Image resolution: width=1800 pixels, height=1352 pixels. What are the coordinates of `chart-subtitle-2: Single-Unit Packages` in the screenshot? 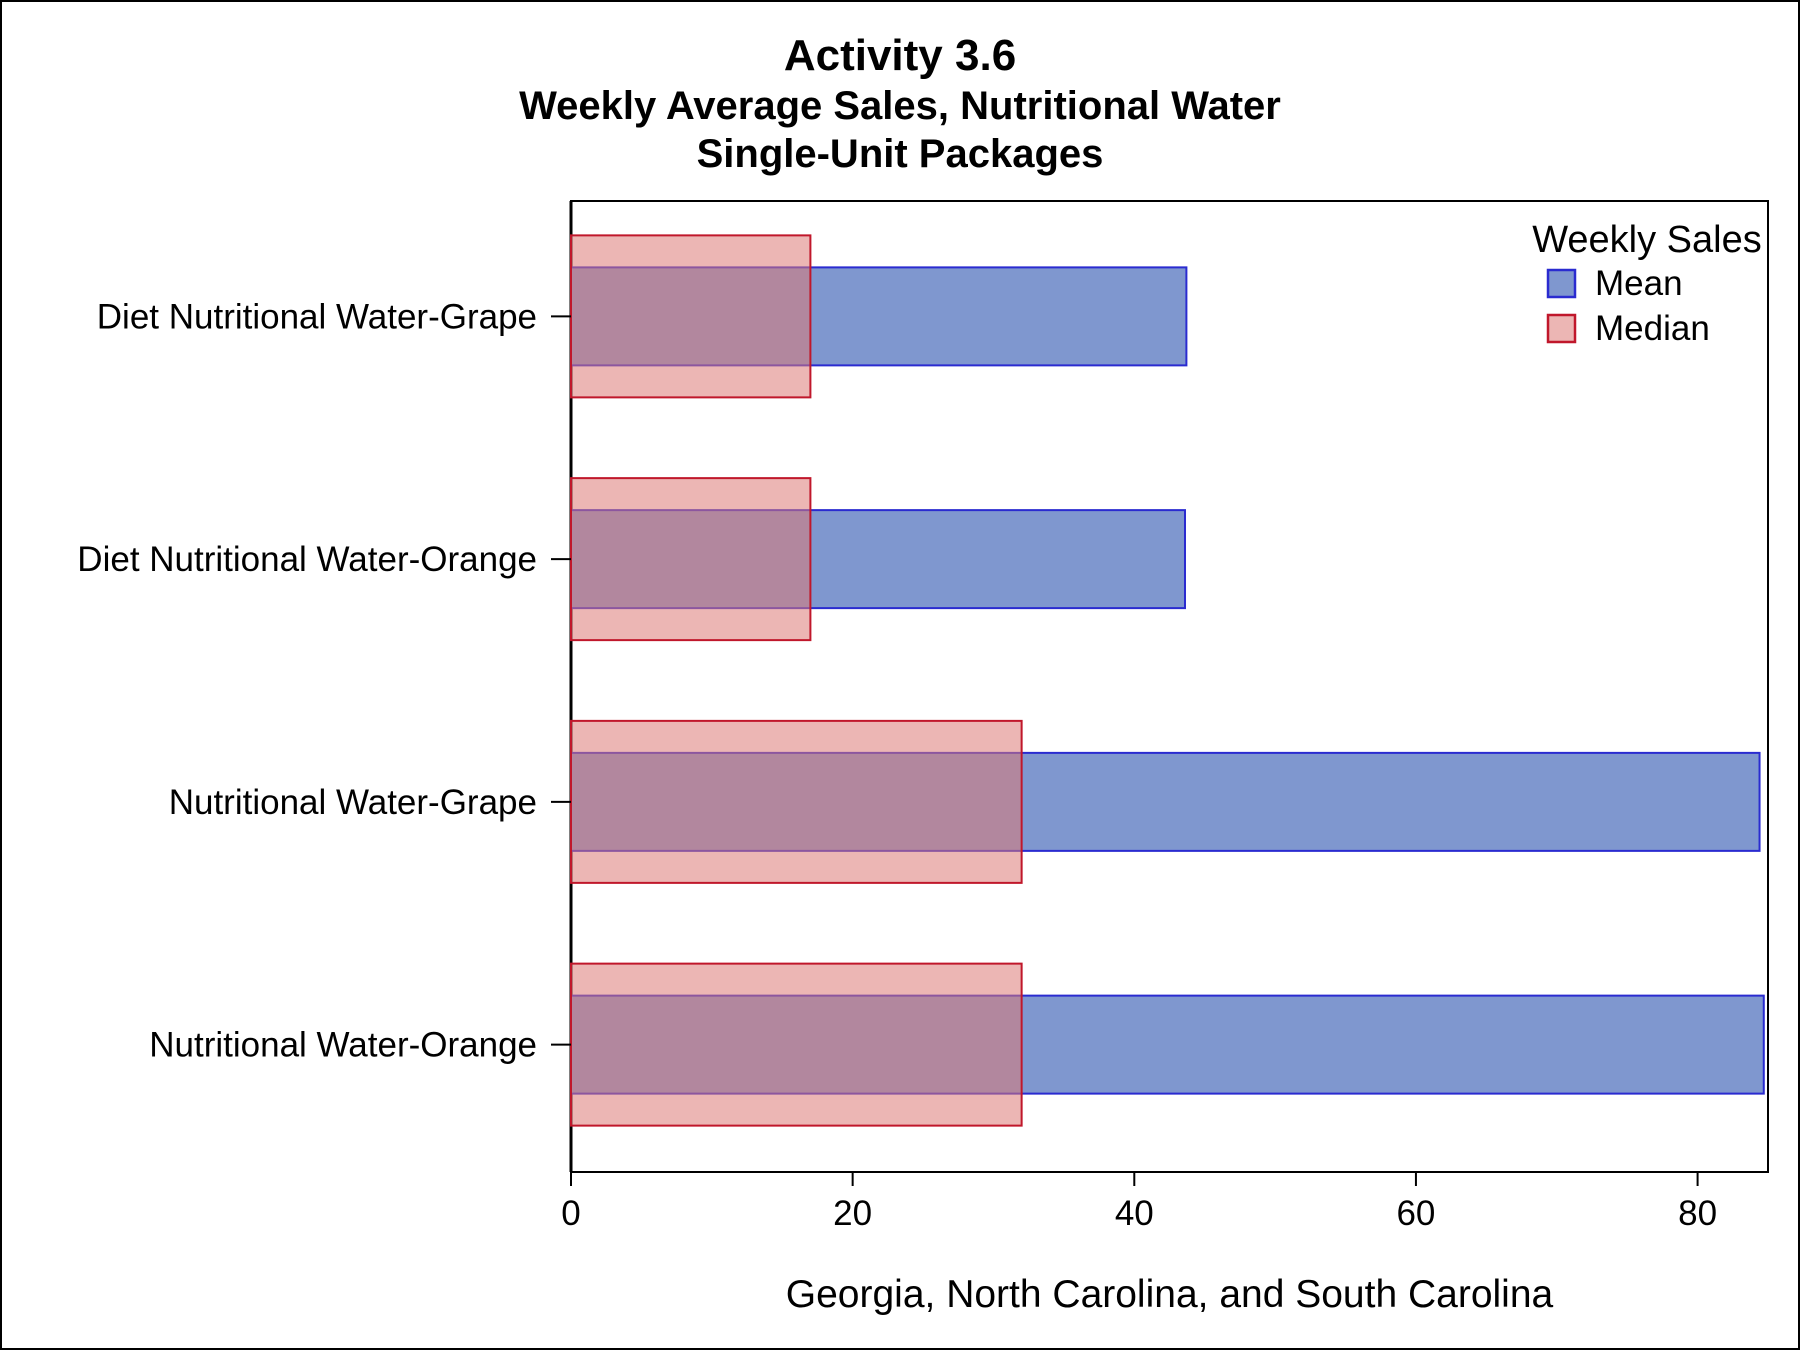 It's located at (900, 154).